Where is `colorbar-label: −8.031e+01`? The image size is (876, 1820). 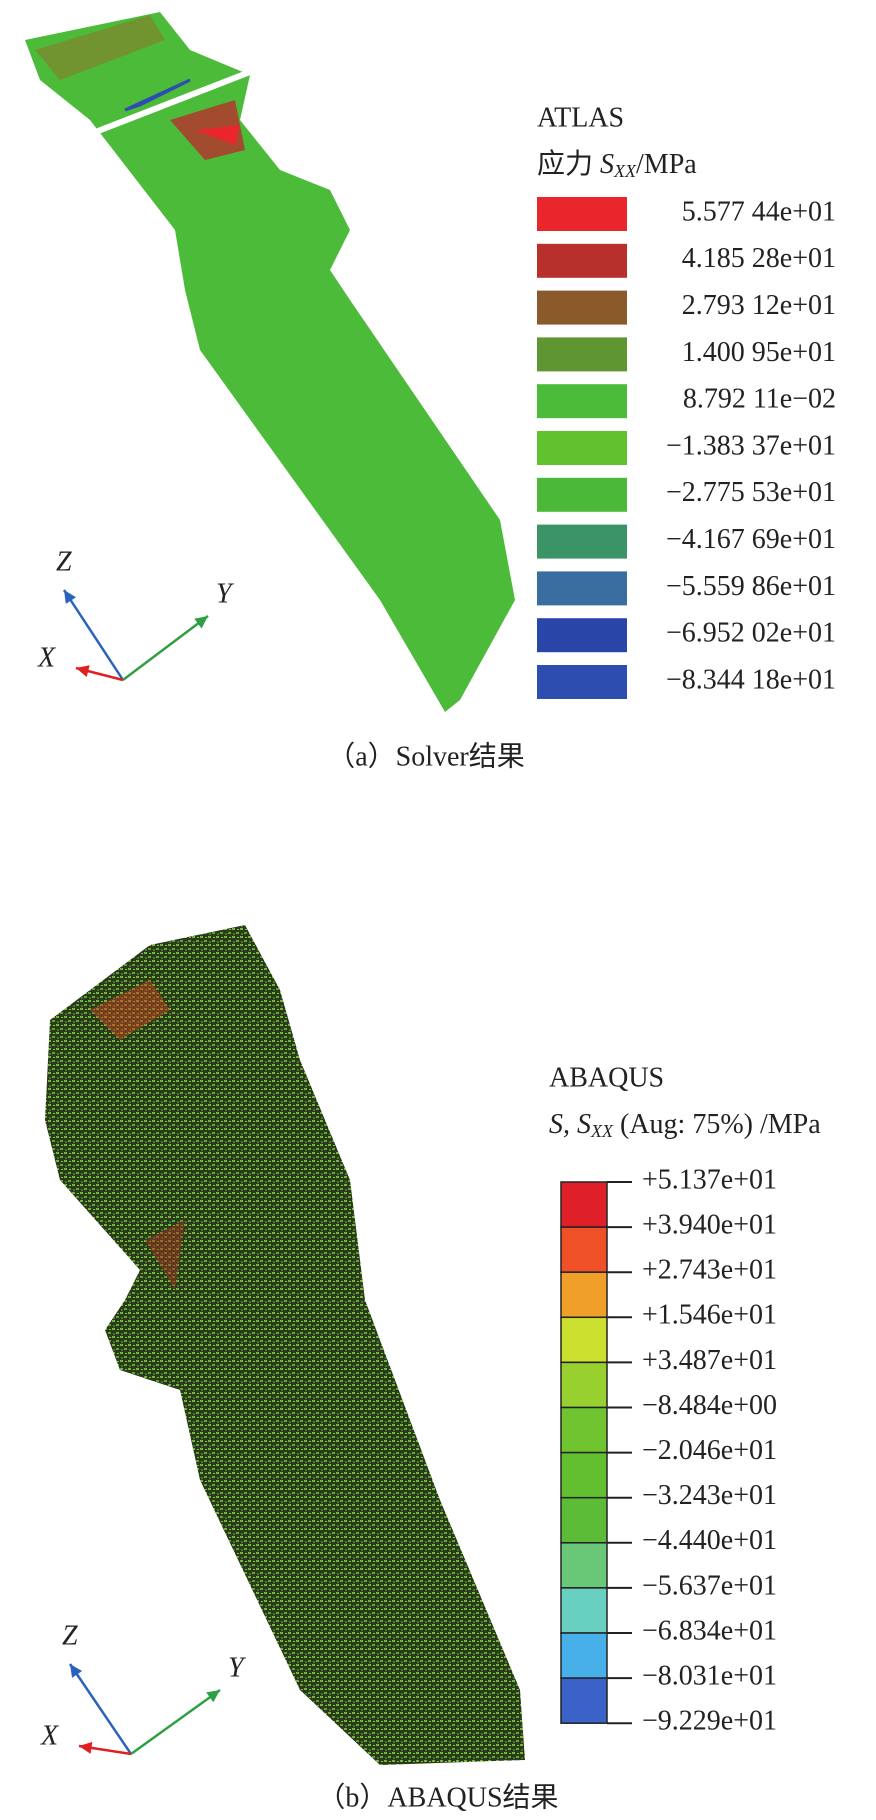 colorbar-label: −8.031e+01 is located at coordinates (709, 1676).